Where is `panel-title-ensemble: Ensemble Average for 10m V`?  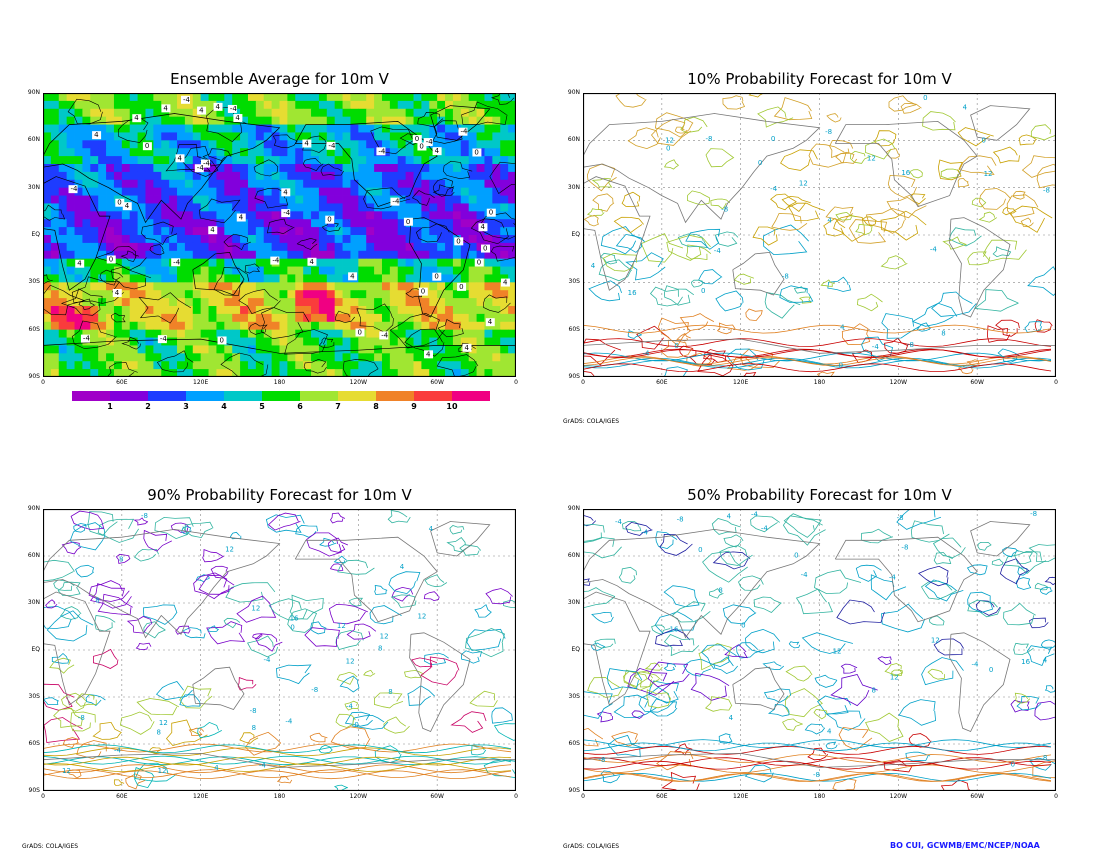 panel-title-ensemble: Ensemble Average for 10m V is located at coordinates (279, 79).